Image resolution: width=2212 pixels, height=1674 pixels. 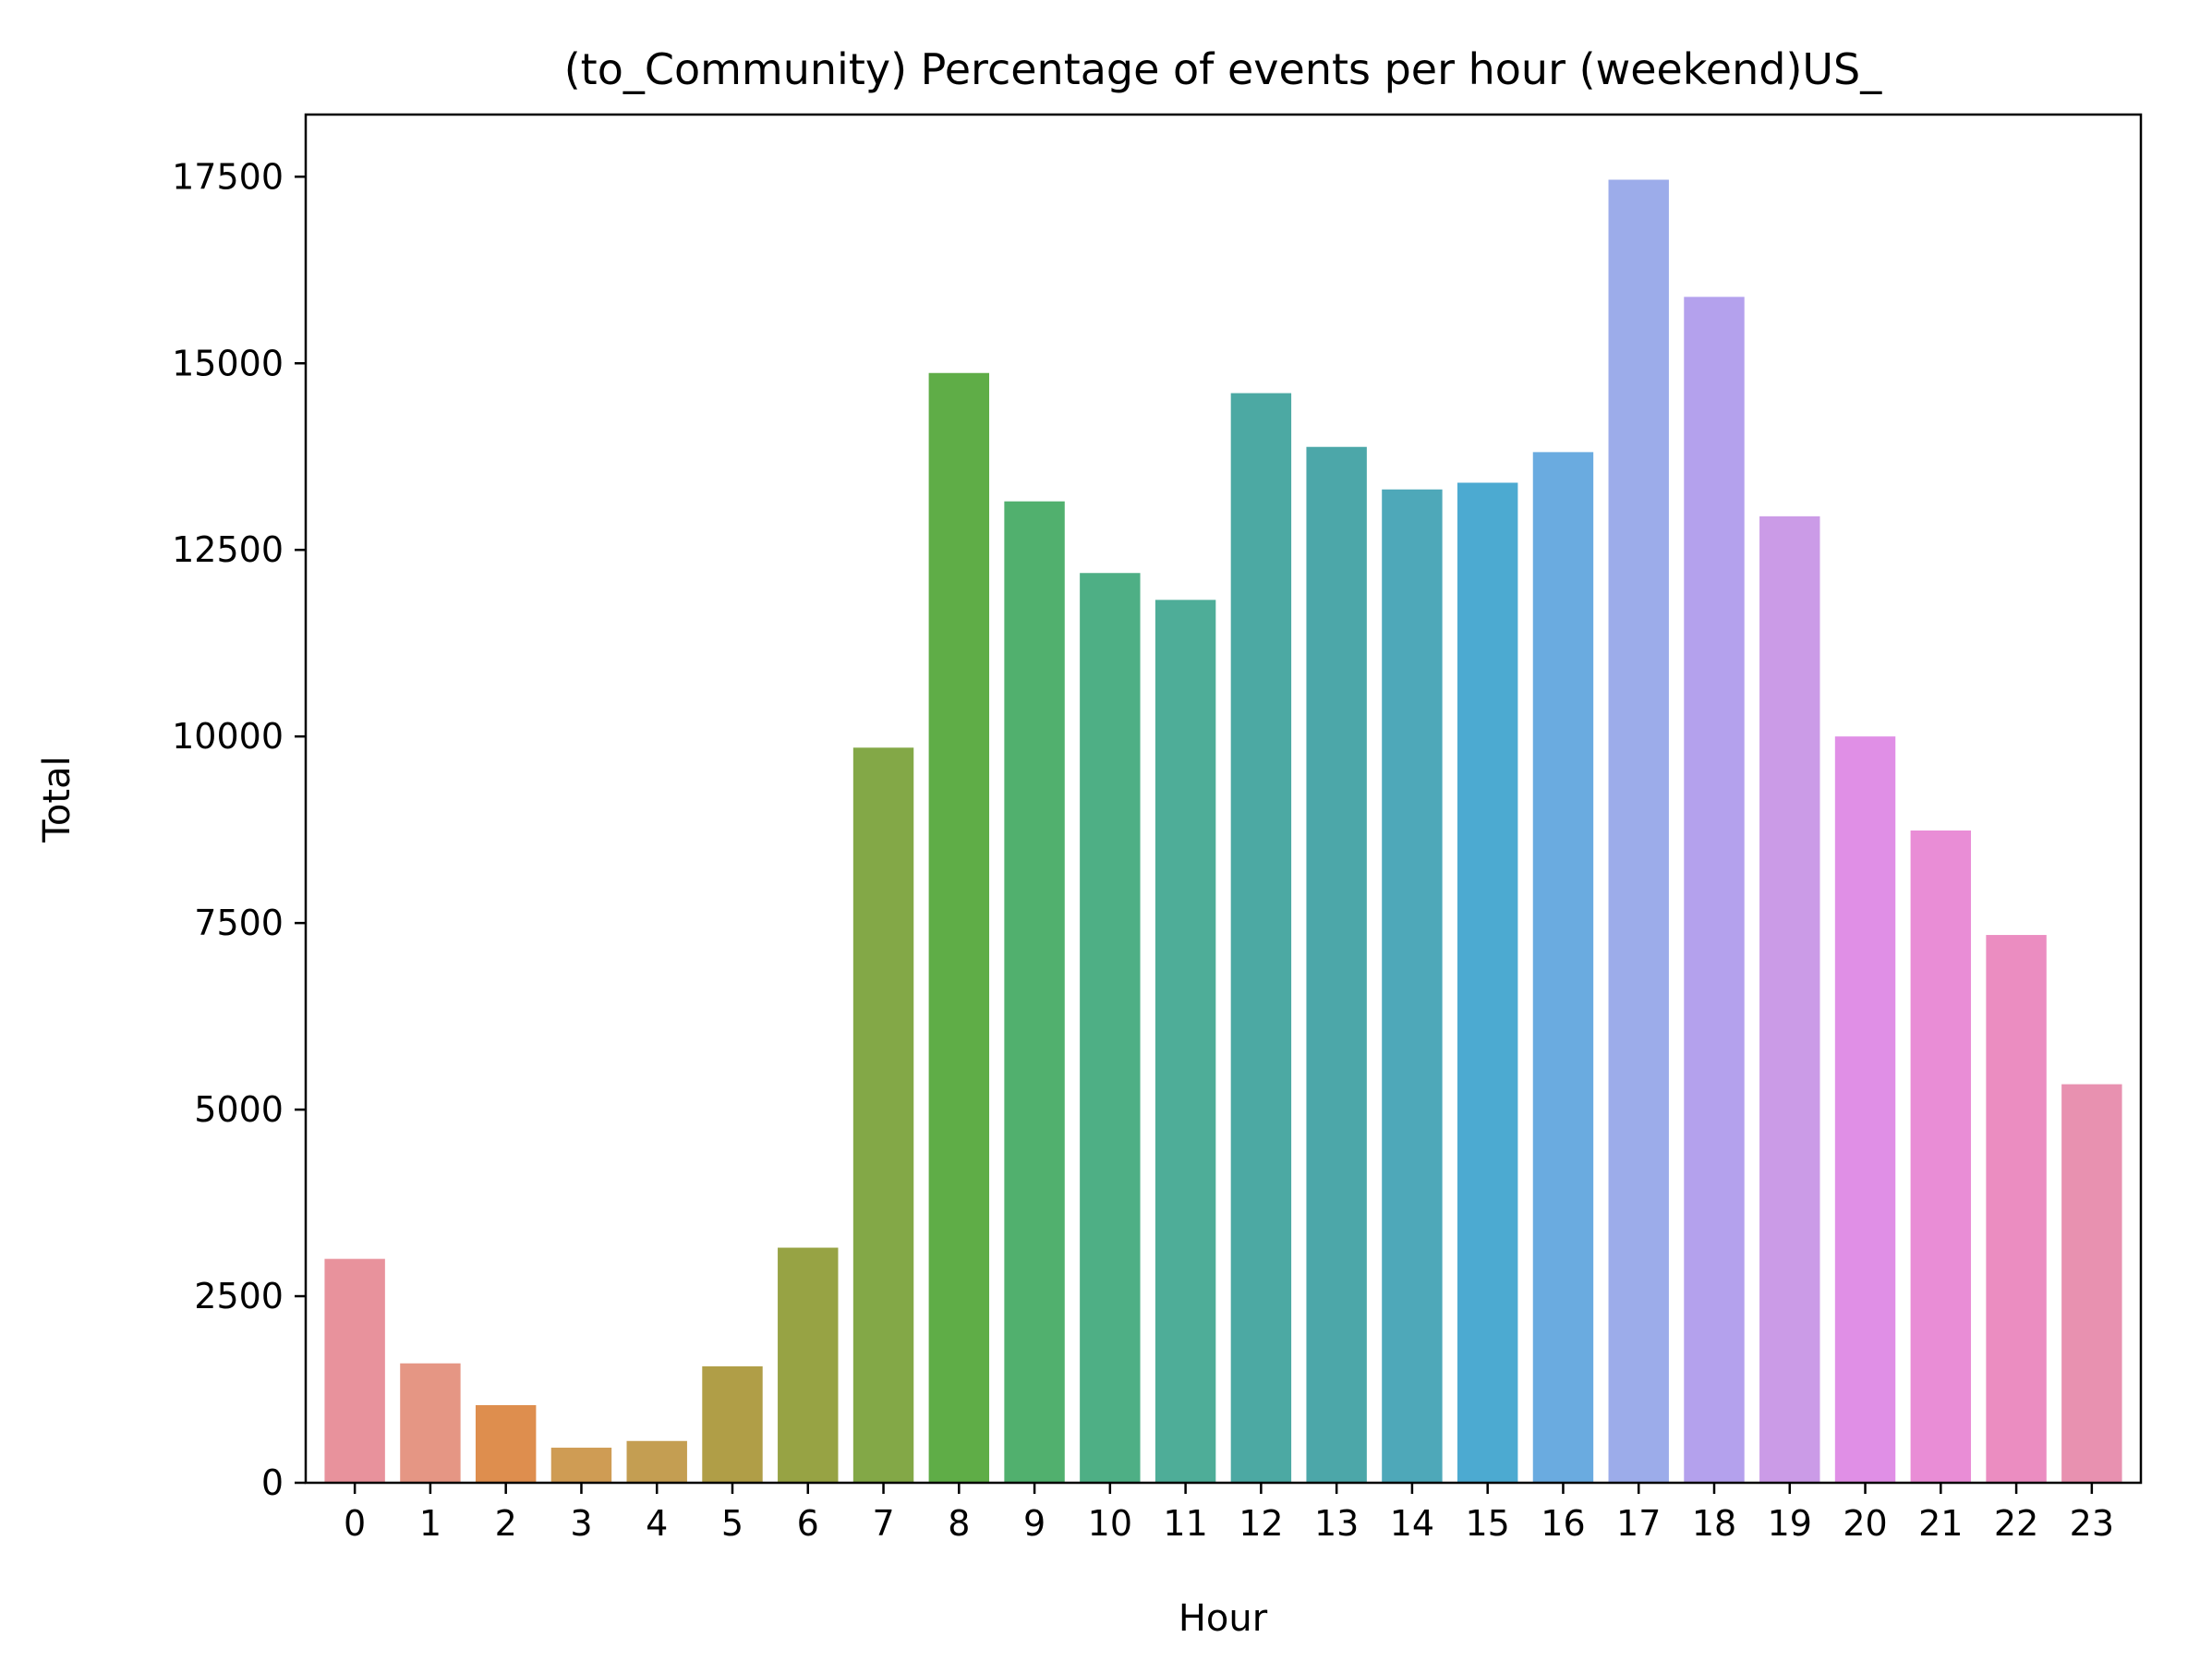 What do you see at coordinates (506, 1524) in the screenshot?
I see `x-tick-label: 2` at bounding box center [506, 1524].